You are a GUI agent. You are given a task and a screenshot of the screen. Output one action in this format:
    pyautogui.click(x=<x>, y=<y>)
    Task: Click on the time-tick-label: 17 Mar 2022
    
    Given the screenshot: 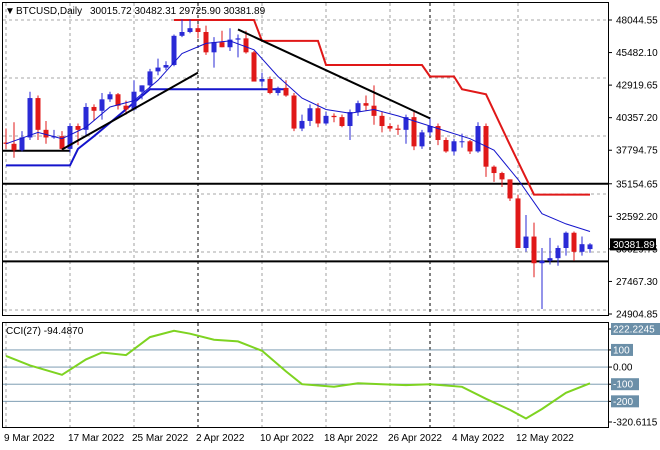 What is the action you would take?
    pyautogui.click(x=96, y=438)
    